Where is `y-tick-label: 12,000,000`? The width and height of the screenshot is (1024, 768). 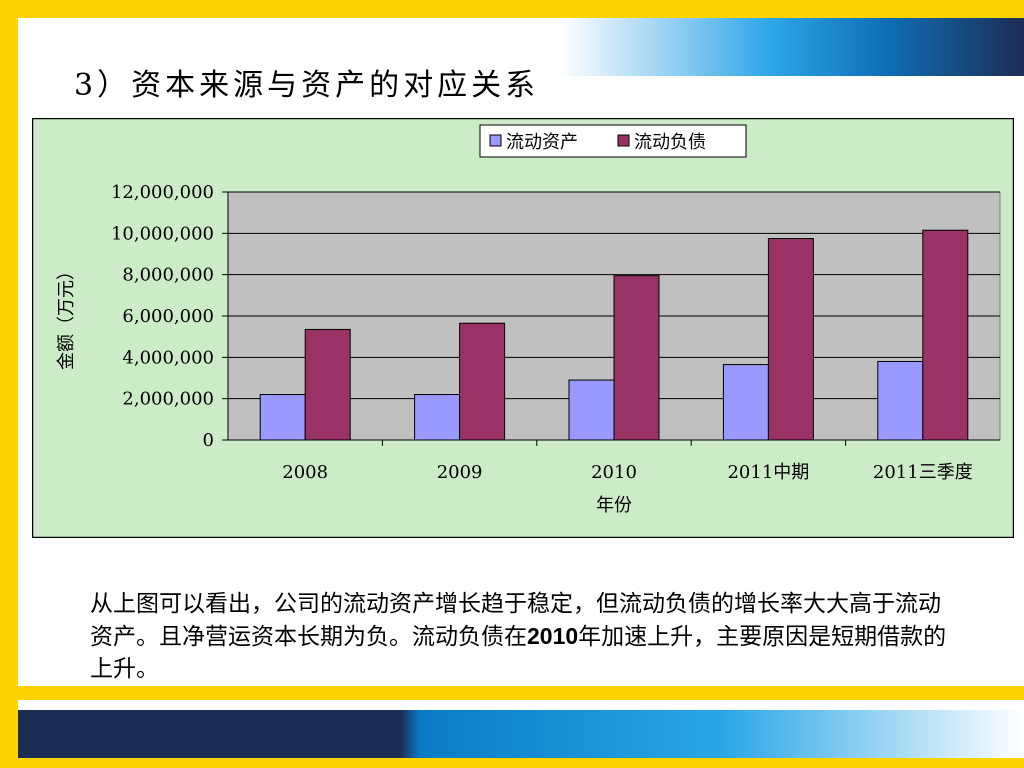
y-tick-label: 12,000,000 is located at coordinates (162, 192).